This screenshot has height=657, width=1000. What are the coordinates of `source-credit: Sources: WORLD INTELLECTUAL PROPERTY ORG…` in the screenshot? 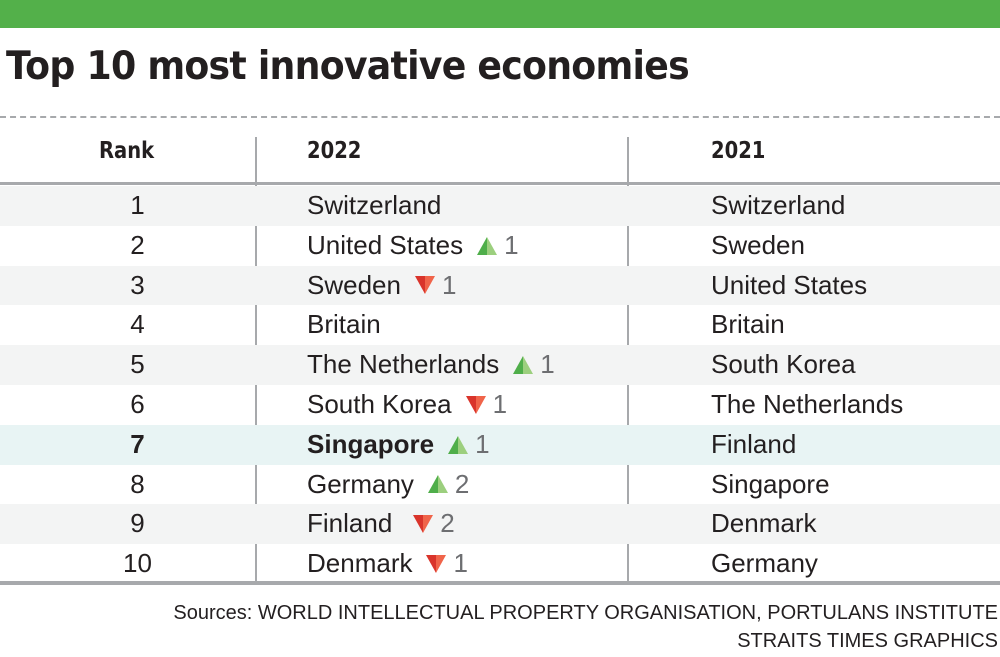 It's located at (585, 627).